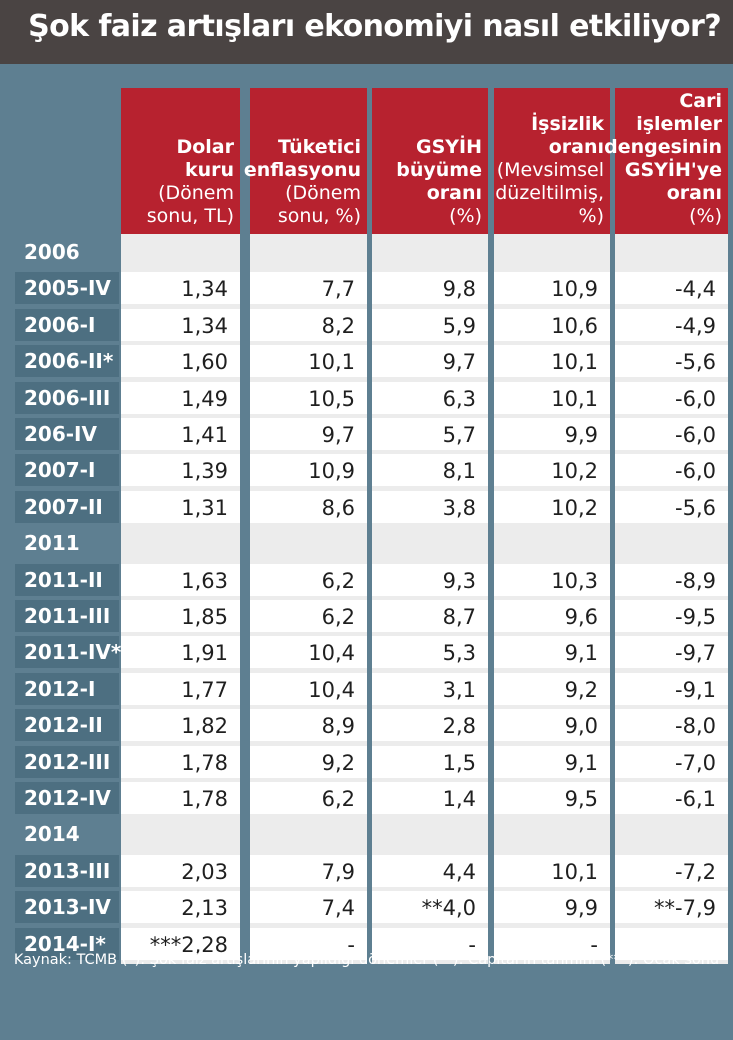  What do you see at coordinates (319, 147) in the screenshot?
I see `column-header-title: Tüketici` at bounding box center [319, 147].